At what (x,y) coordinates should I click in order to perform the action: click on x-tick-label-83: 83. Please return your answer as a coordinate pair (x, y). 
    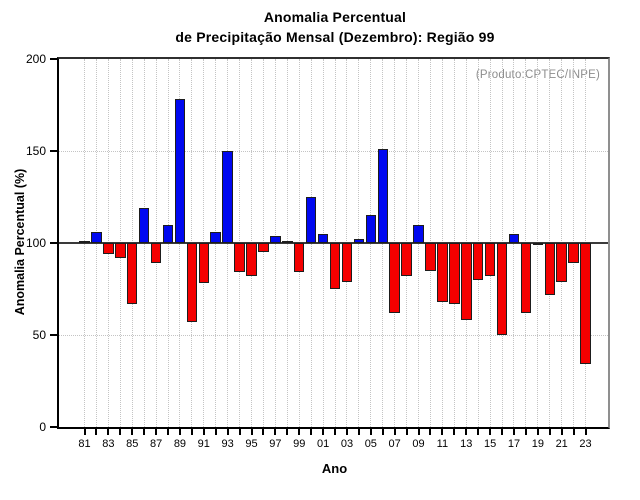
    Looking at the image, I should click on (108, 444).